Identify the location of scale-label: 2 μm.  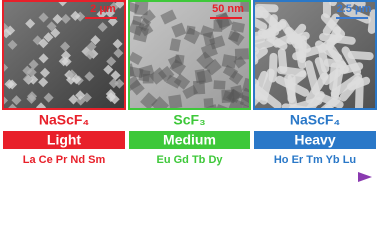
(103, 9).